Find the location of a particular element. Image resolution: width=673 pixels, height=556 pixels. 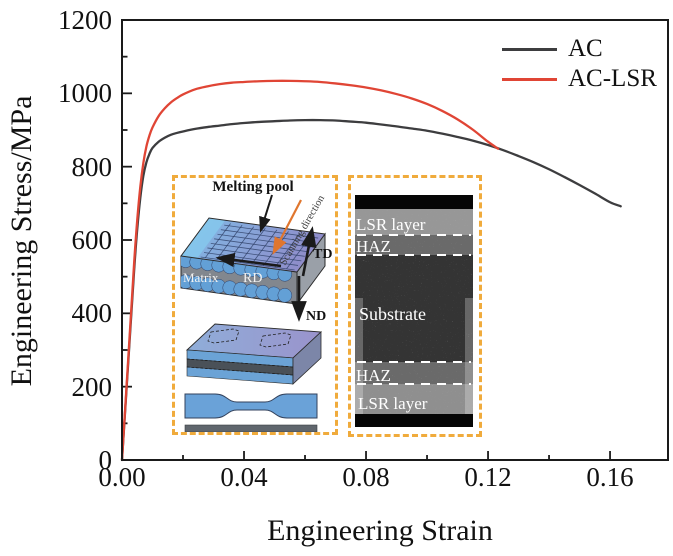

black-band-bottom is located at coordinates (414, 420).